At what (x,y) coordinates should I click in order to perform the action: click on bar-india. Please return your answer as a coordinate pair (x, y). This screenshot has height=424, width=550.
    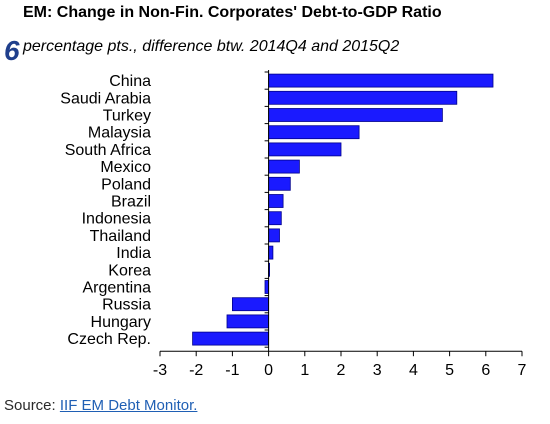
    Looking at the image, I should click on (271, 252).